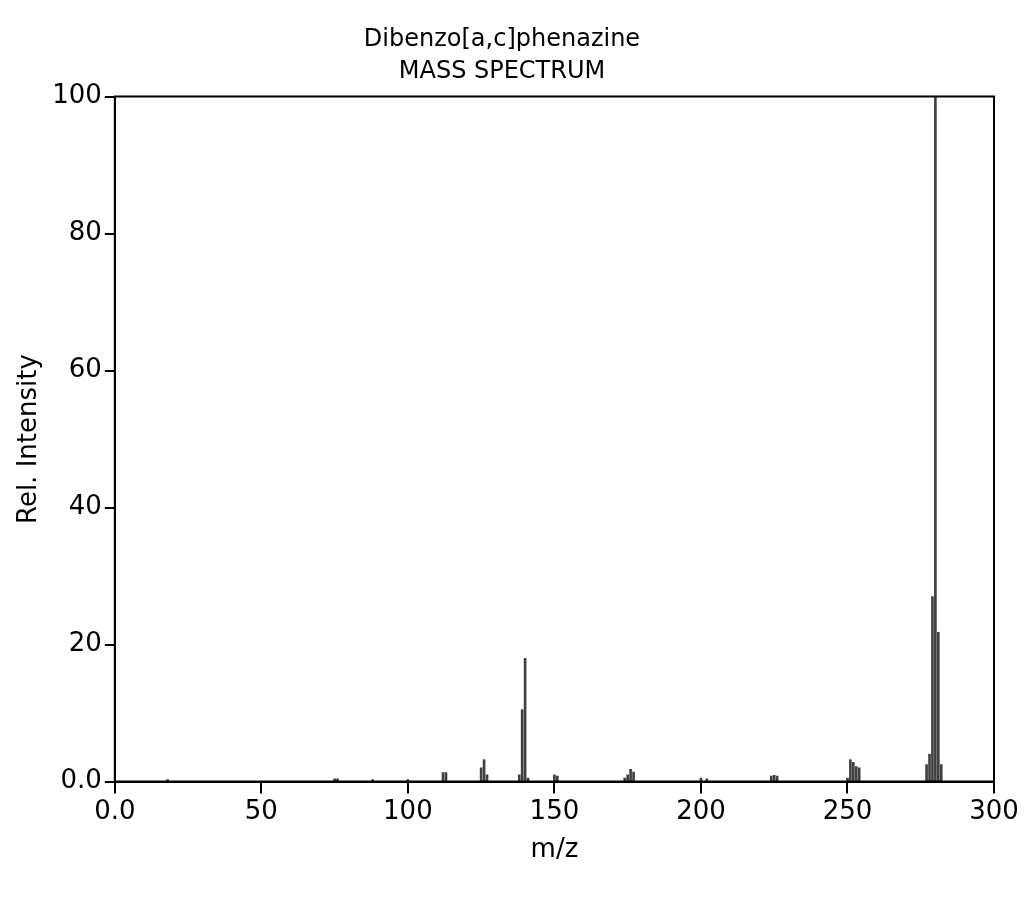  I want to click on y-tick-label: 40, so click(85, 505).